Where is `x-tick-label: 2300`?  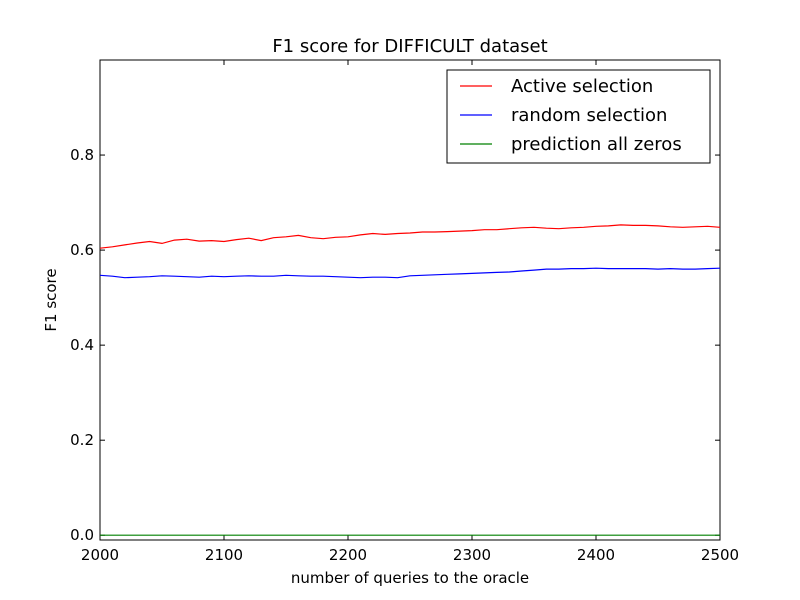 x-tick-label: 2300 is located at coordinates (472, 555).